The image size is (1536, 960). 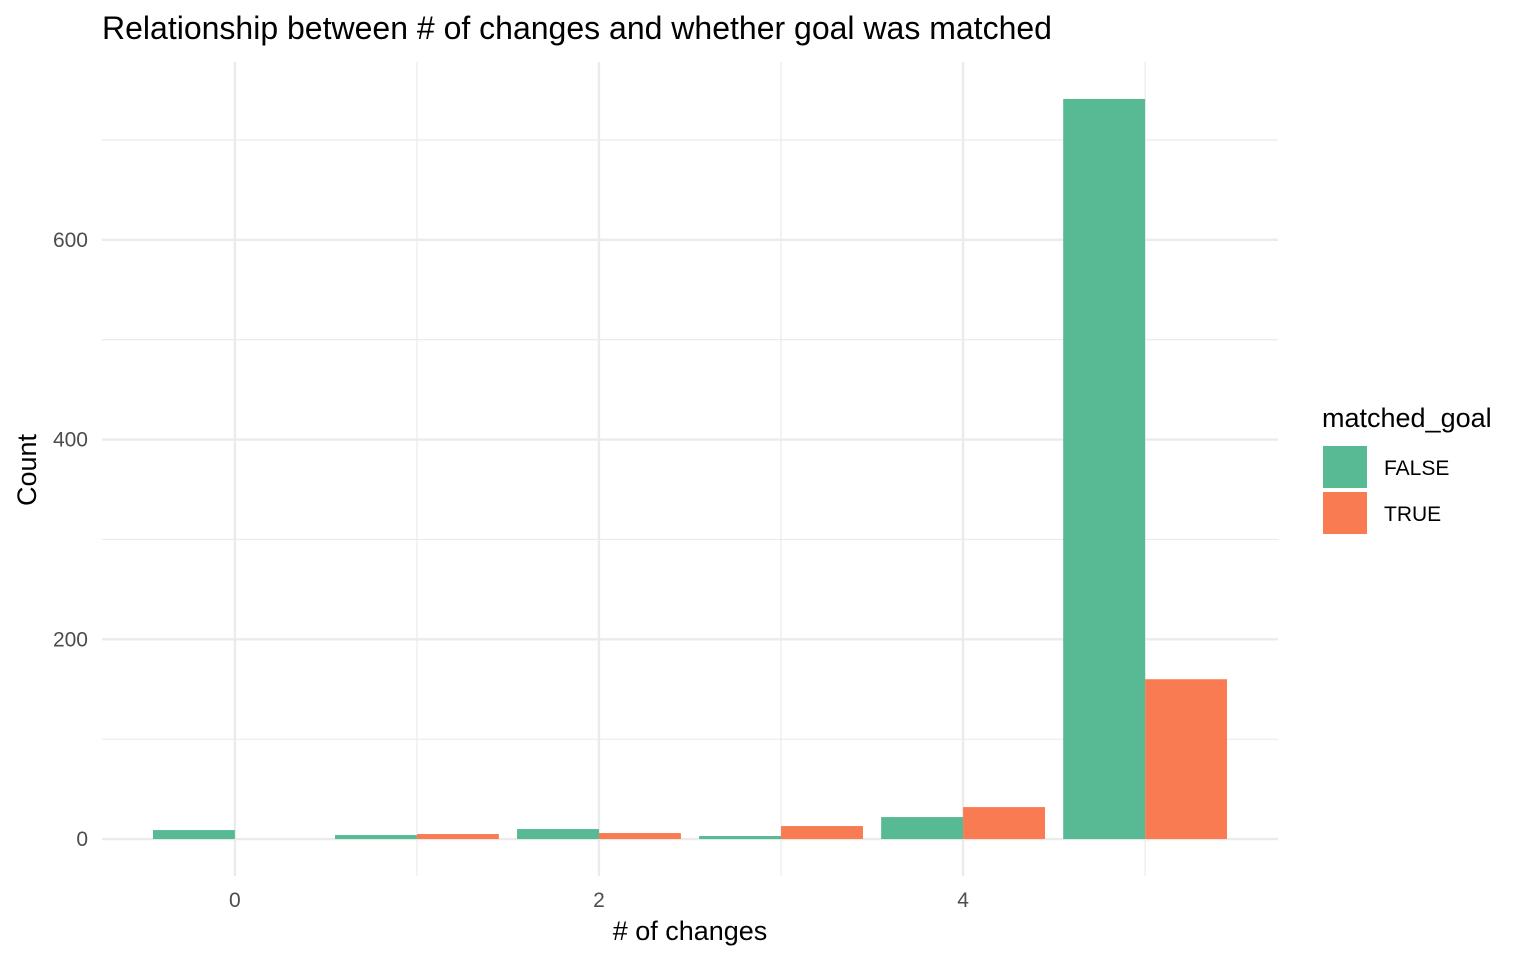 I want to click on legend-key-true, so click(x=1345, y=513).